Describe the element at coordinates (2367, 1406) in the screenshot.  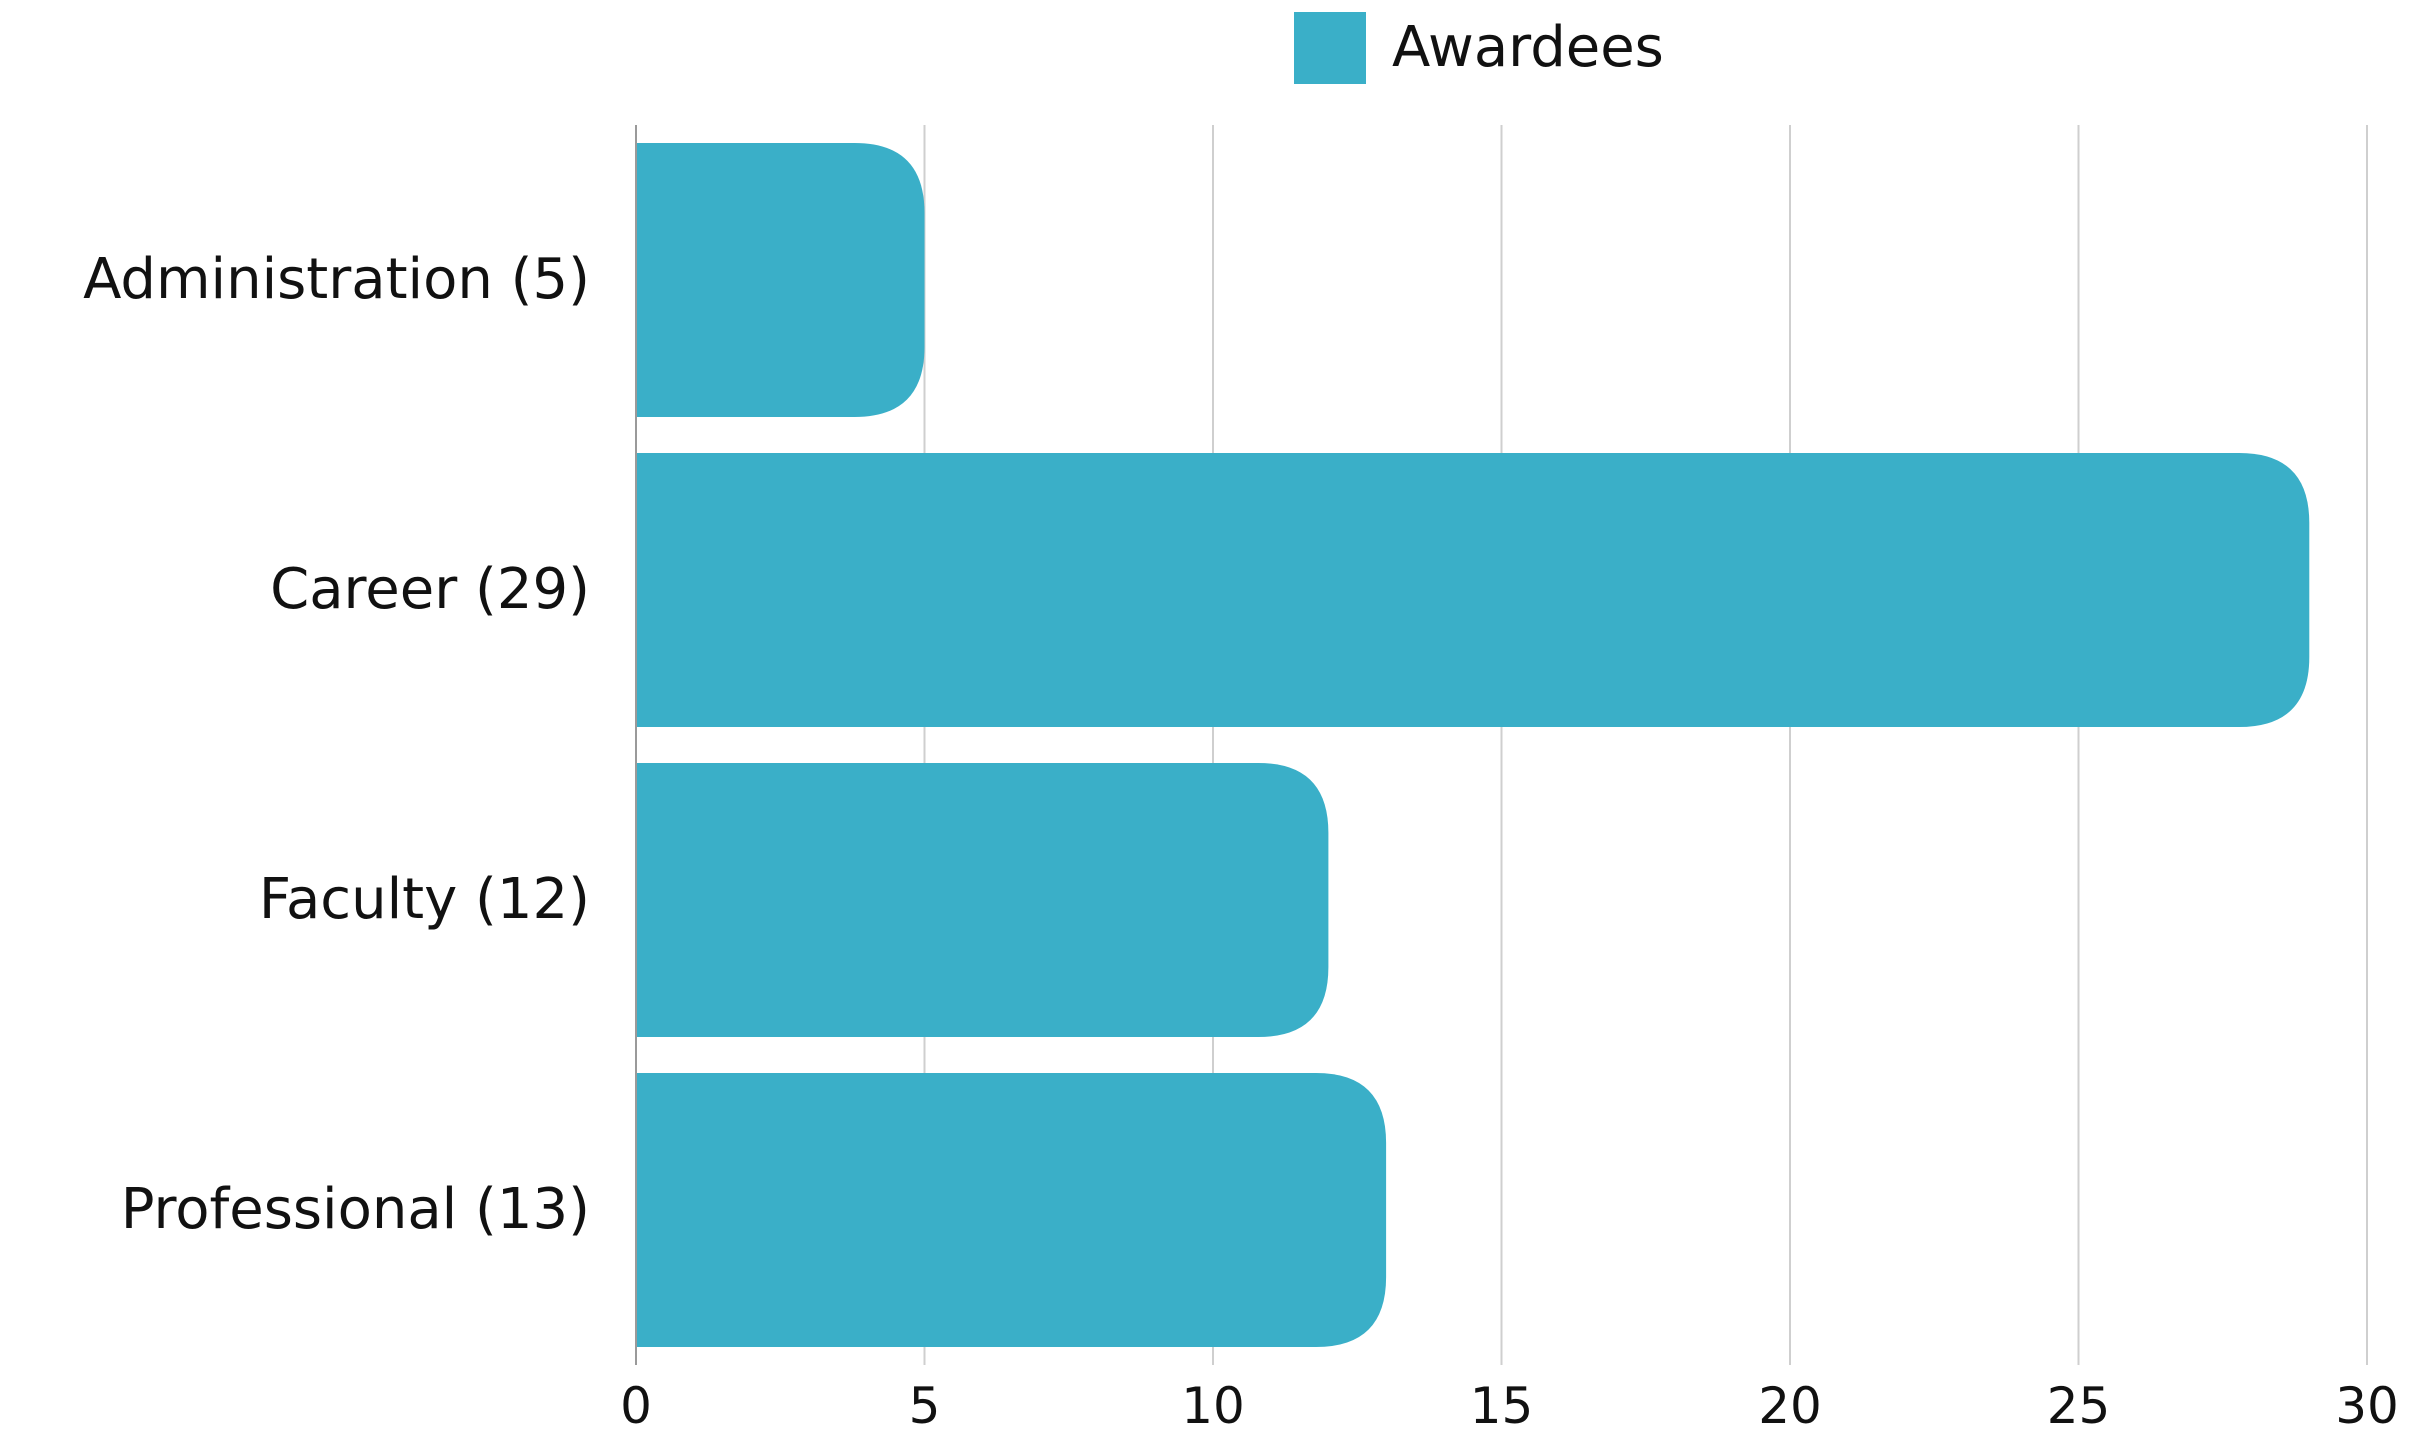
I see `x-tick-label: 30` at that location.